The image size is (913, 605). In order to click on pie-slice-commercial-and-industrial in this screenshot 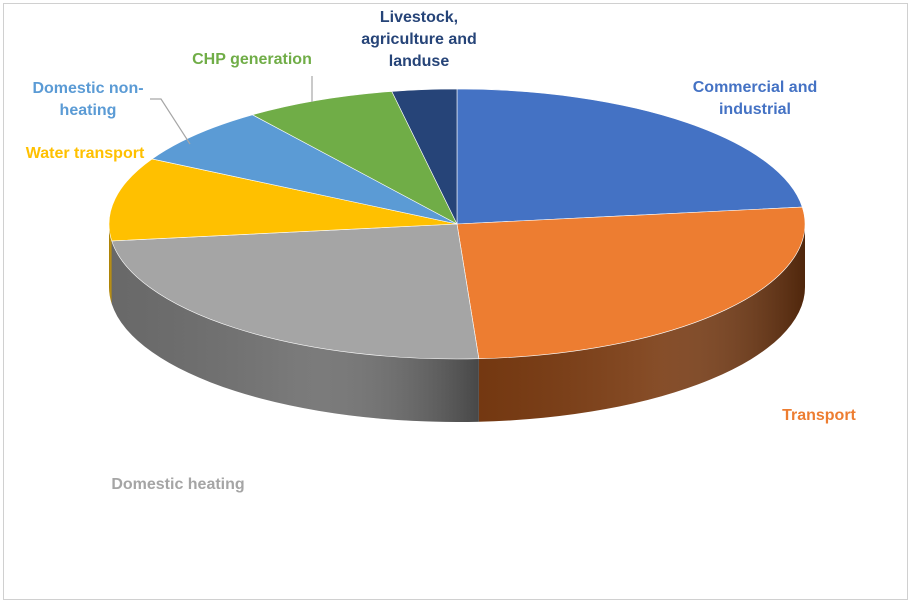, I will do `click(629, 156)`.